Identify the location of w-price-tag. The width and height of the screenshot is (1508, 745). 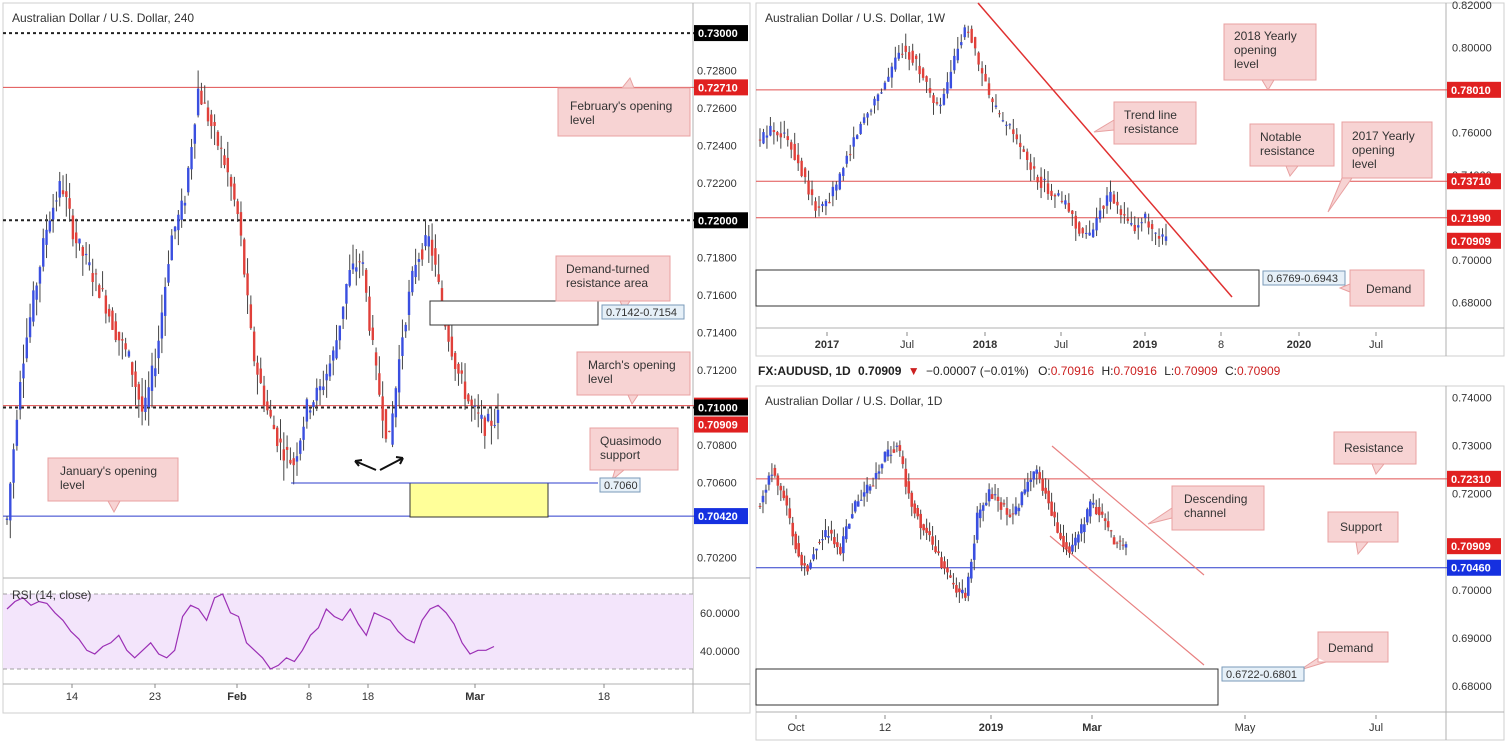
(1474, 240).